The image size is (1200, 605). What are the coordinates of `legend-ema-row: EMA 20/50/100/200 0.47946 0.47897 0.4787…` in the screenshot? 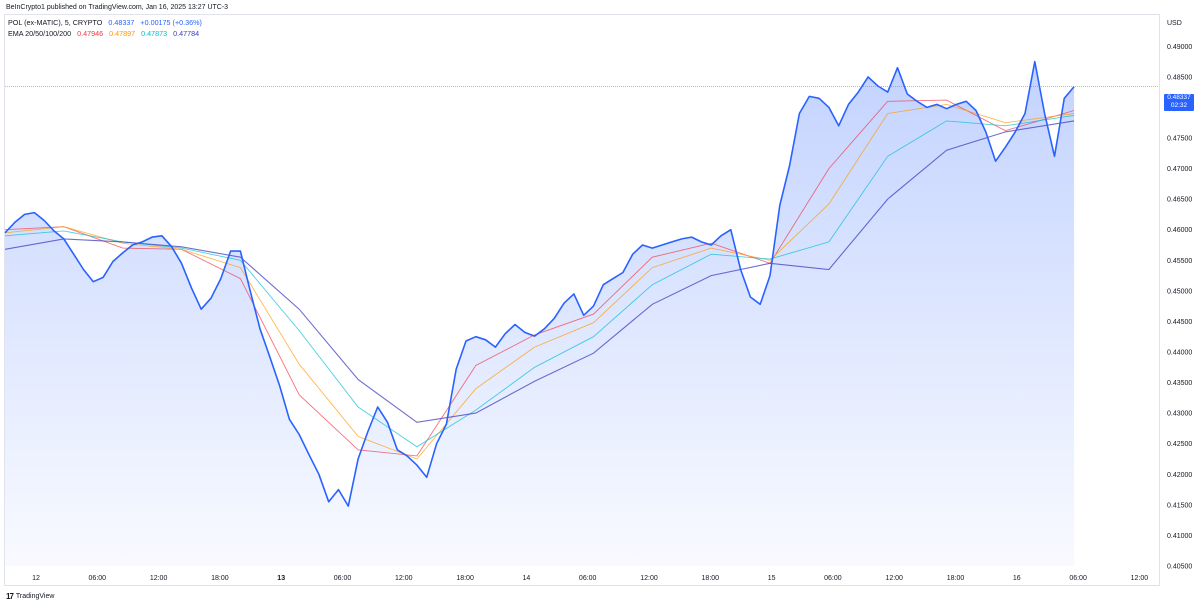 It's located at (105, 33).